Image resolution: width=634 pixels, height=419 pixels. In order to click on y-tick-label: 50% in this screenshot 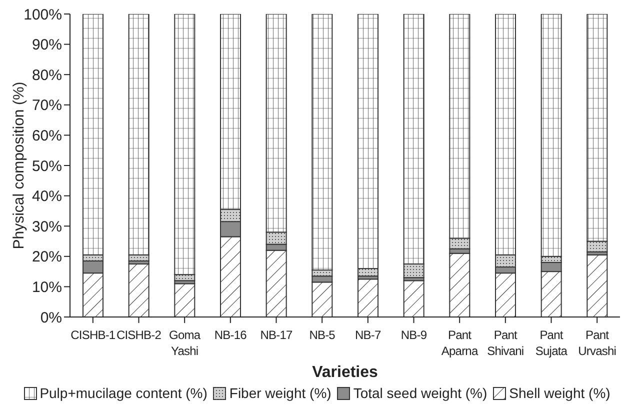, I will do `click(47, 166)`.